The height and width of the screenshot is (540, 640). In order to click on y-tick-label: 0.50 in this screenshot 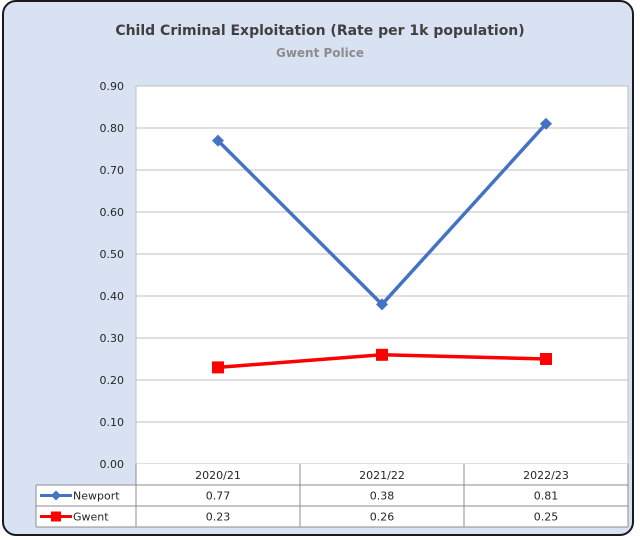, I will do `click(112, 254)`.